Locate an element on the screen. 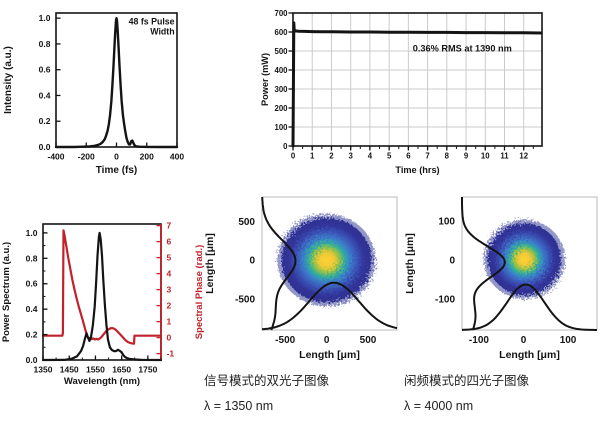  svg-text: 0.36% RMS at 1390 nm is located at coordinates (462, 48).